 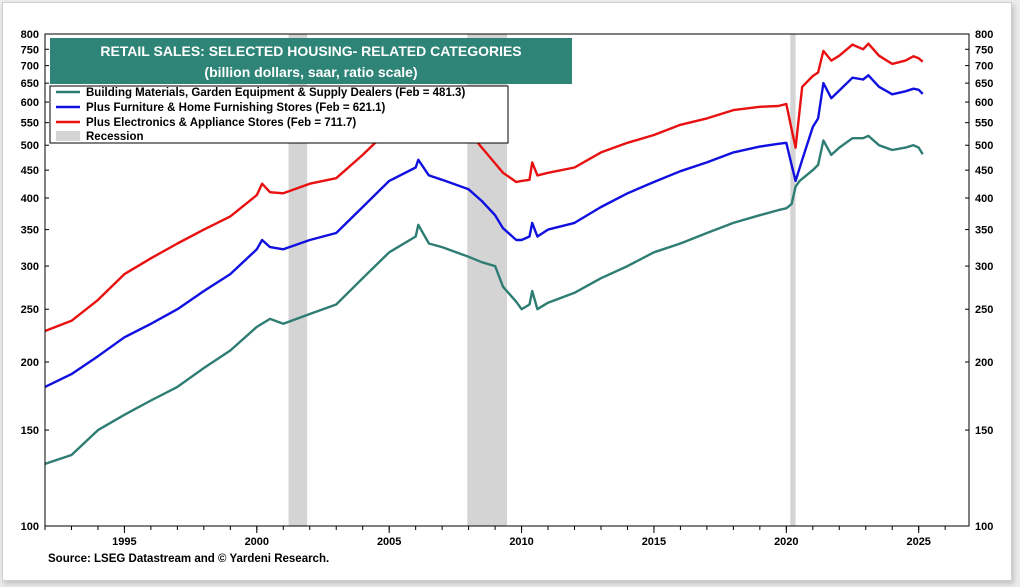 What do you see at coordinates (30, 527) in the screenshot?
I see `y-tick-label-left: 100` at bounding box center [30, 527].